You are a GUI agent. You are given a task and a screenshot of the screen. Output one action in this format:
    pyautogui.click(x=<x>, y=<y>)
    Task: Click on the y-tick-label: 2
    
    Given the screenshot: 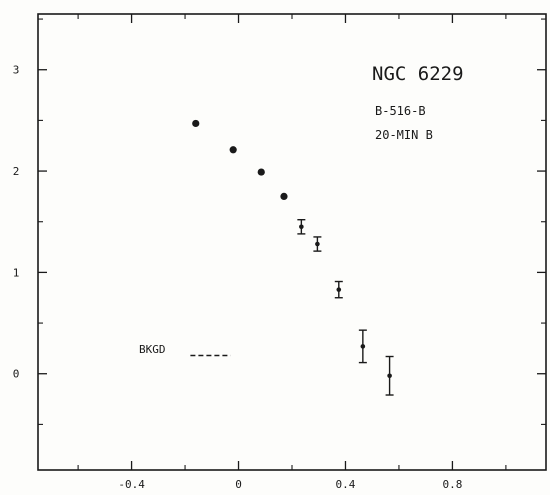 What is the action you would take?
    pyautogui.click(x=16, y=171)
    